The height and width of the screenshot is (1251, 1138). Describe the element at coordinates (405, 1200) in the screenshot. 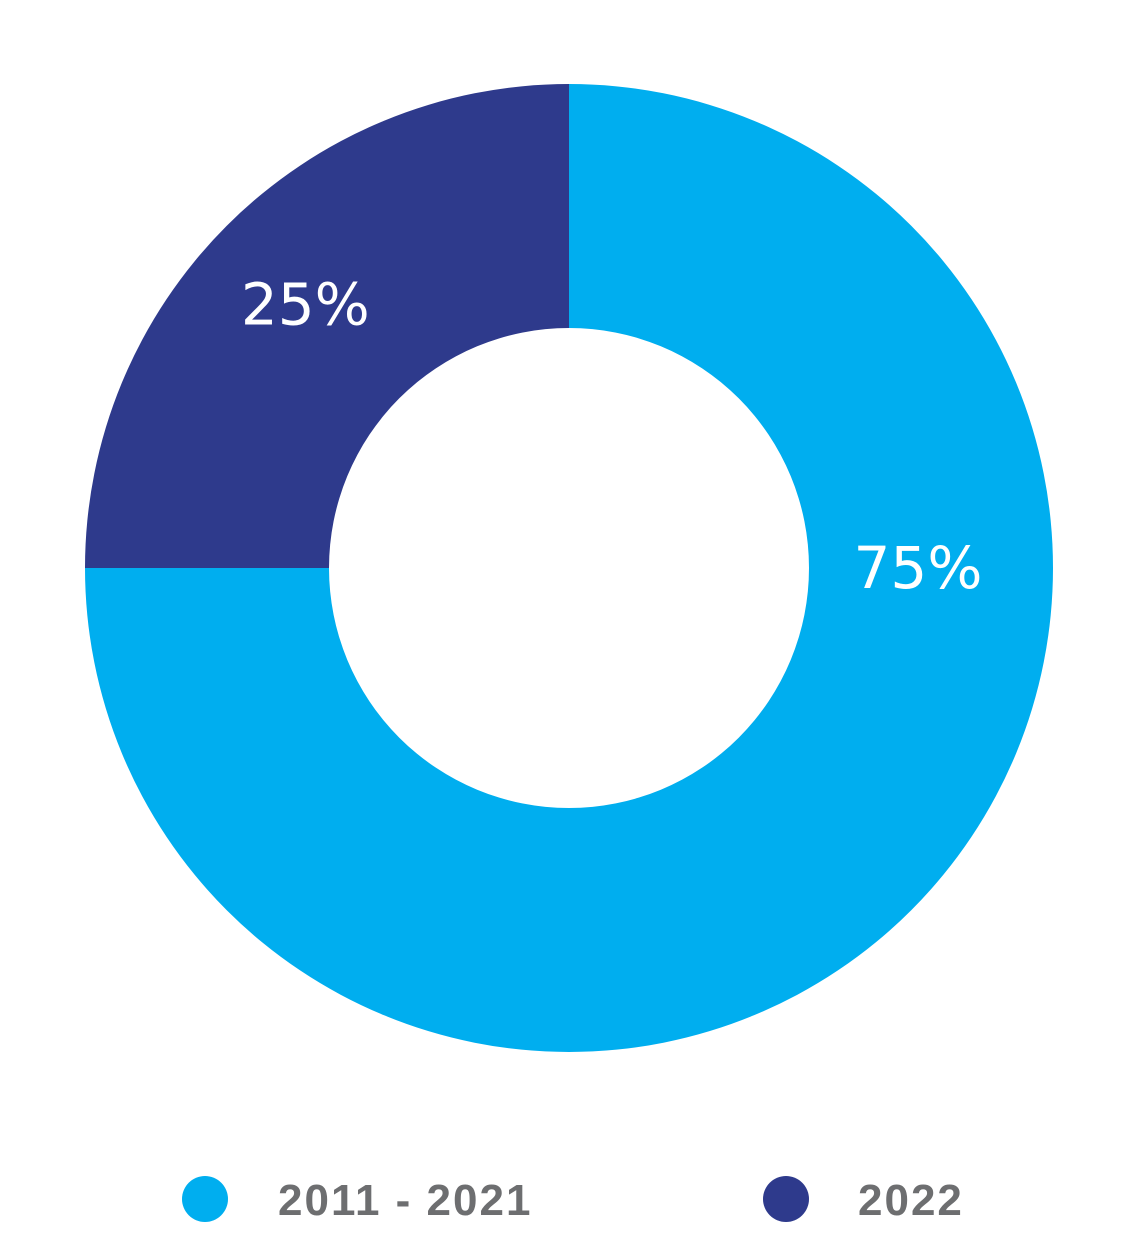

I see `legend-label: 2011 - 2021` at that location.